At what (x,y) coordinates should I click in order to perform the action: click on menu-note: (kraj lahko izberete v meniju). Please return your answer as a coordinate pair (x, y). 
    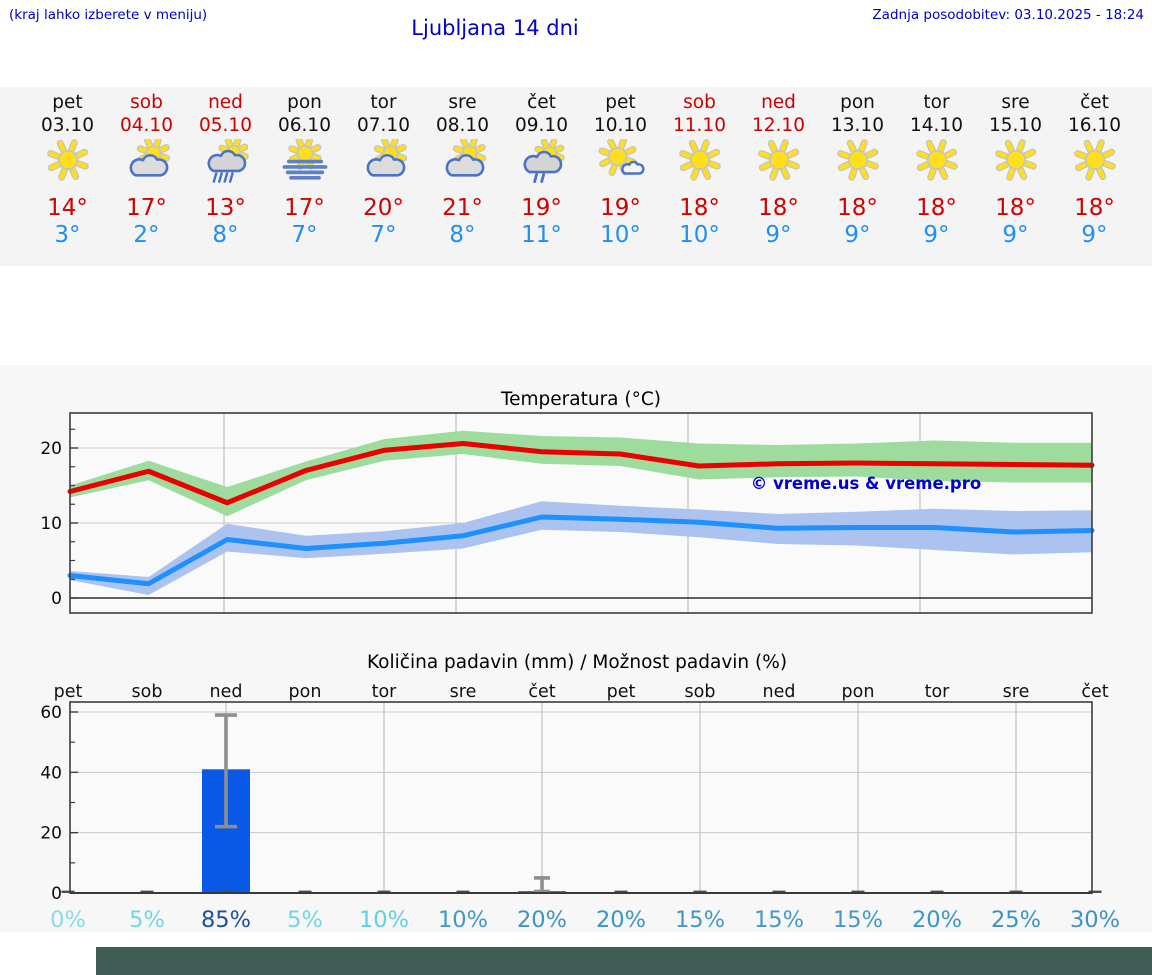
    Looking at the image, I should click on (108, 15).